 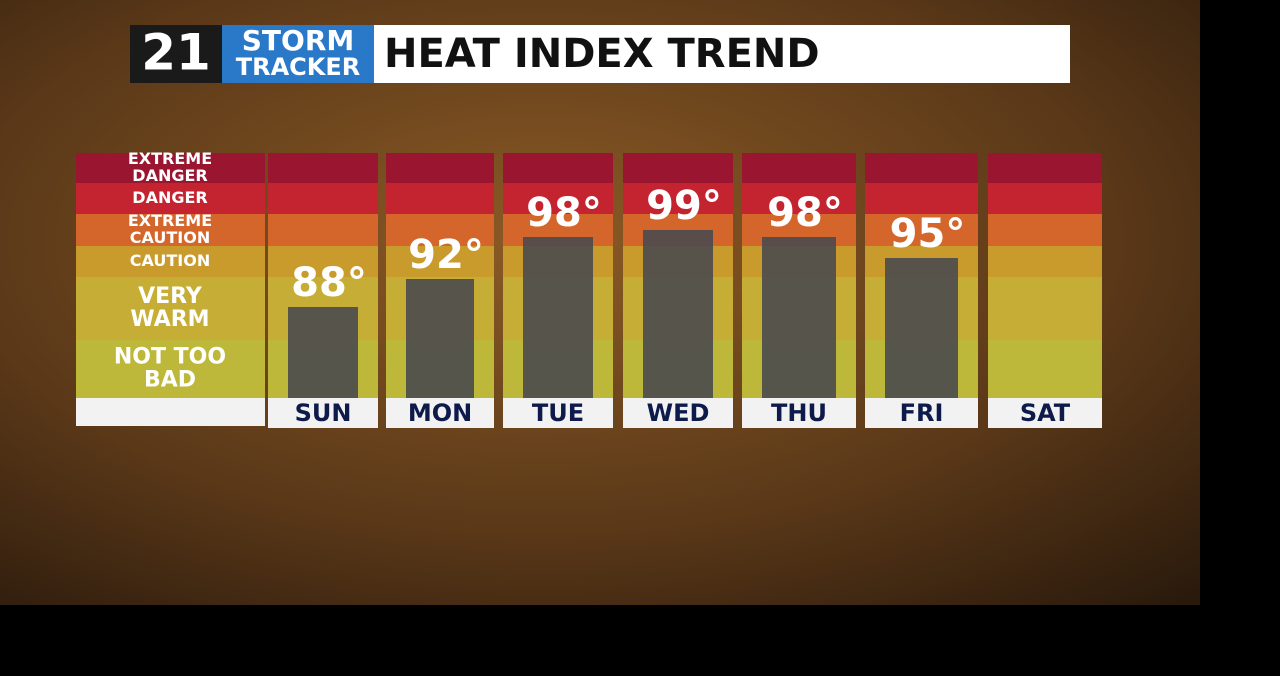 I want to click on zone-label: NOT TOO, so click(x=170, y=356).